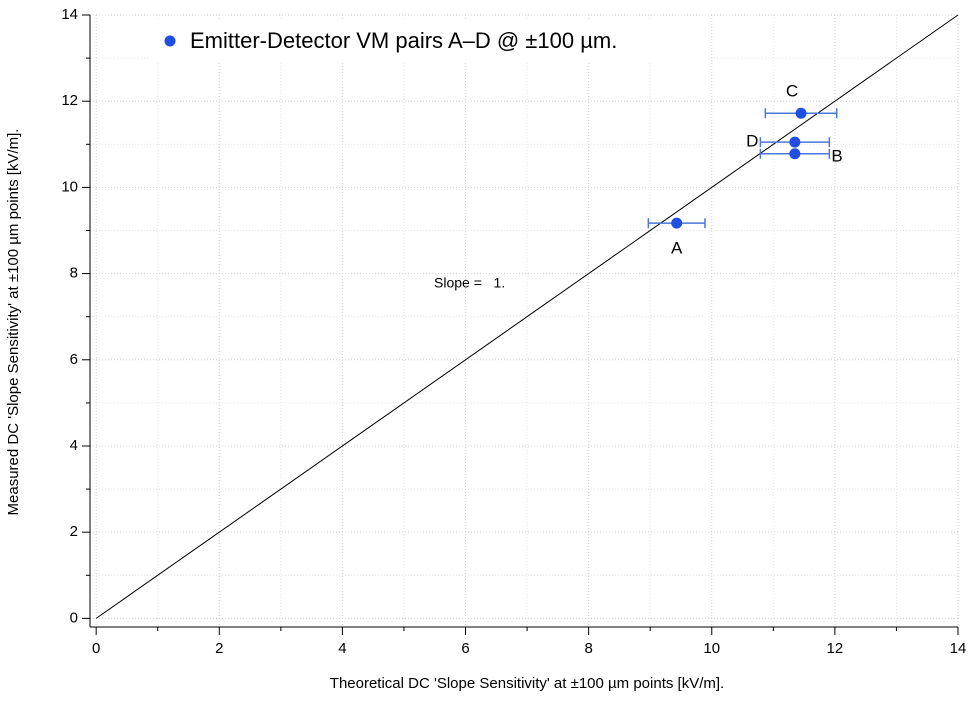 The height and width of the screenshot is (702, 971). I want to click on x-tick-label: 12, so click(835, 648).